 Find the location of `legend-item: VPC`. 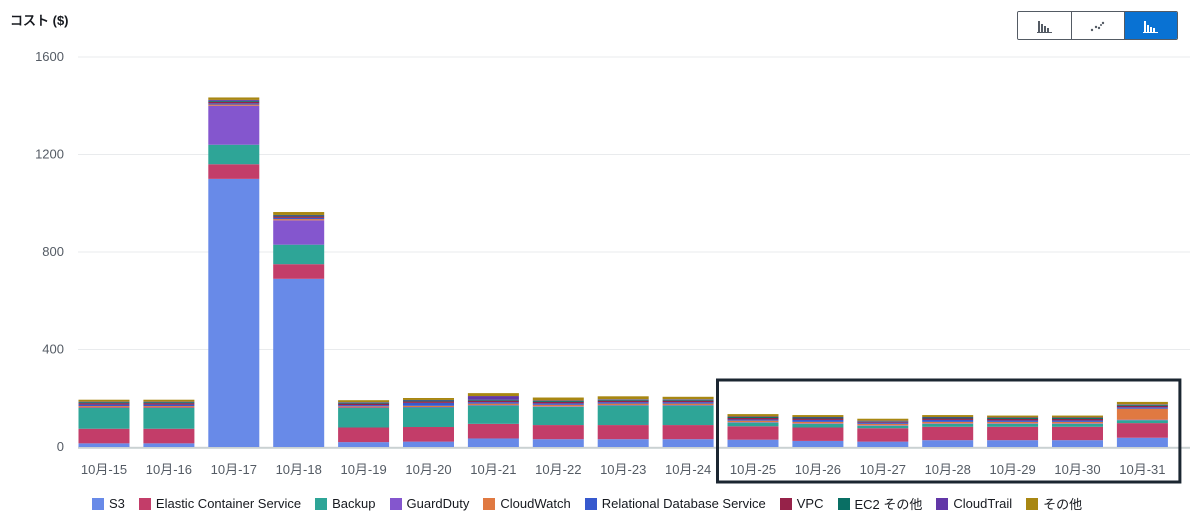

legend-item: VPC is located at coordinates (801, 503).